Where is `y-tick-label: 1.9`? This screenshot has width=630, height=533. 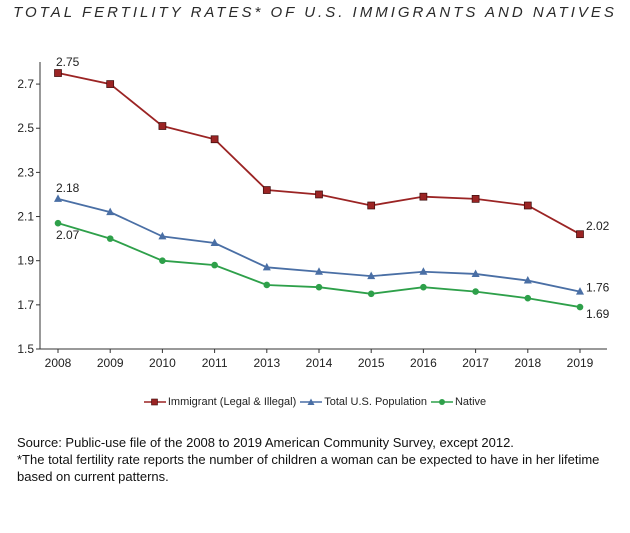
y-tick-label: 1.9 is located at coordinates (25, 261).